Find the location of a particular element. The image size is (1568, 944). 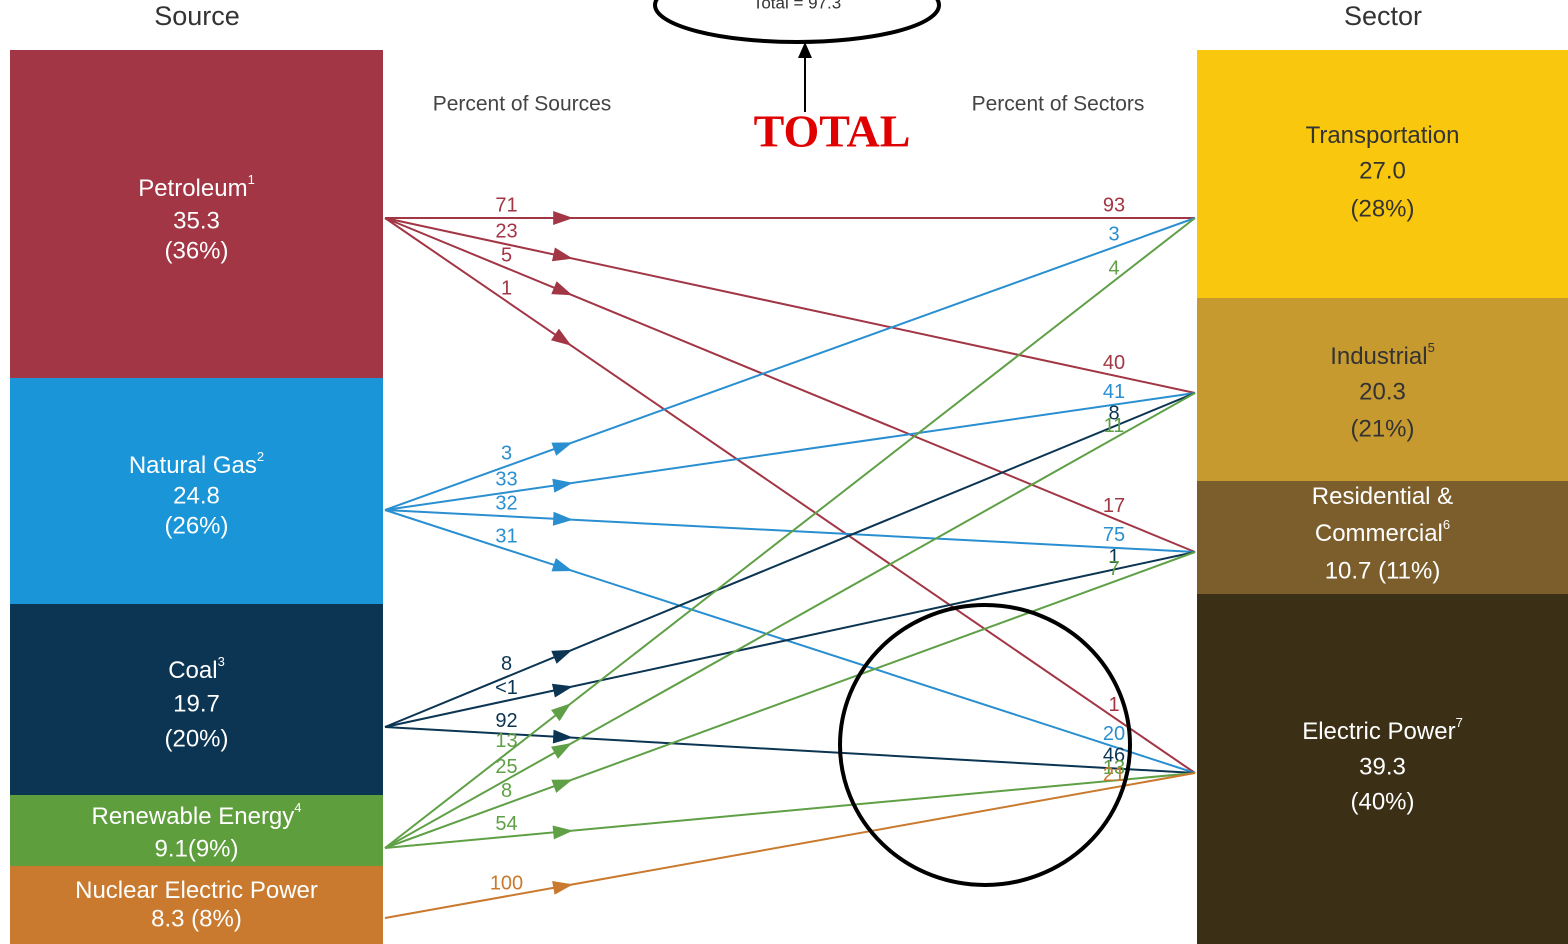

total-arrow-head is located at coordinates (805, 50).